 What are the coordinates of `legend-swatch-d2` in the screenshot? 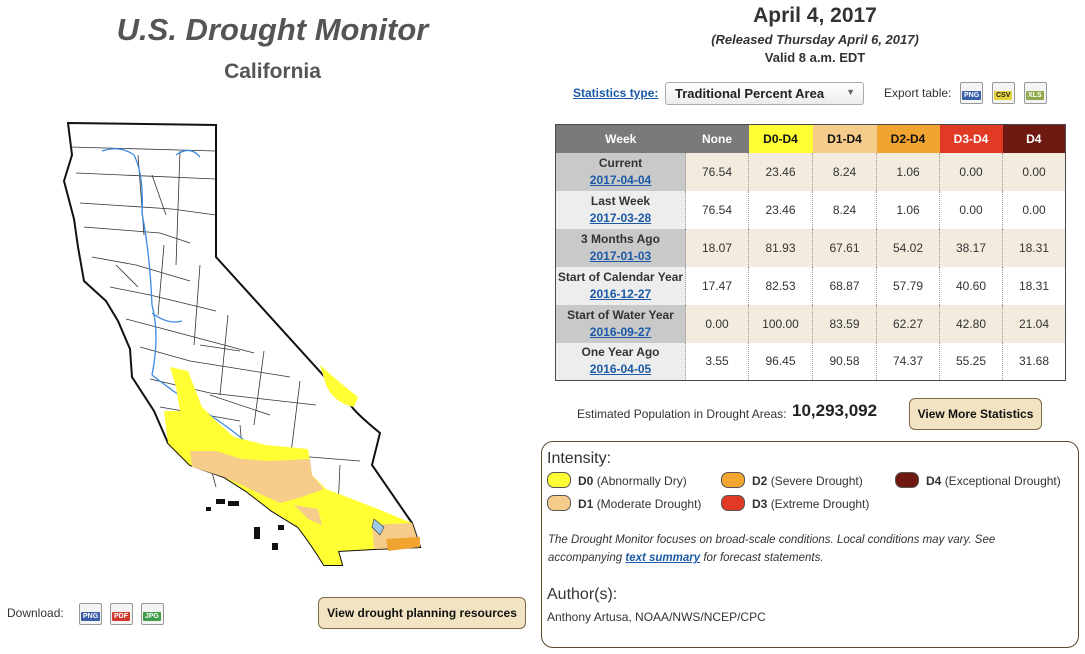 It's located at (733, 480).